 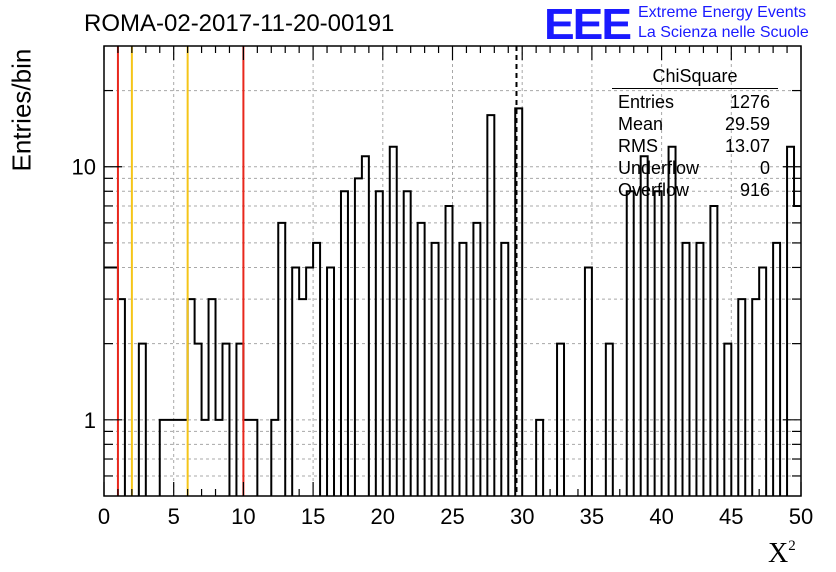 What do you see at coordinates (522, 516) in the screenshot?
I see `x-tick-label: 30` at bounding box center [522, 516].